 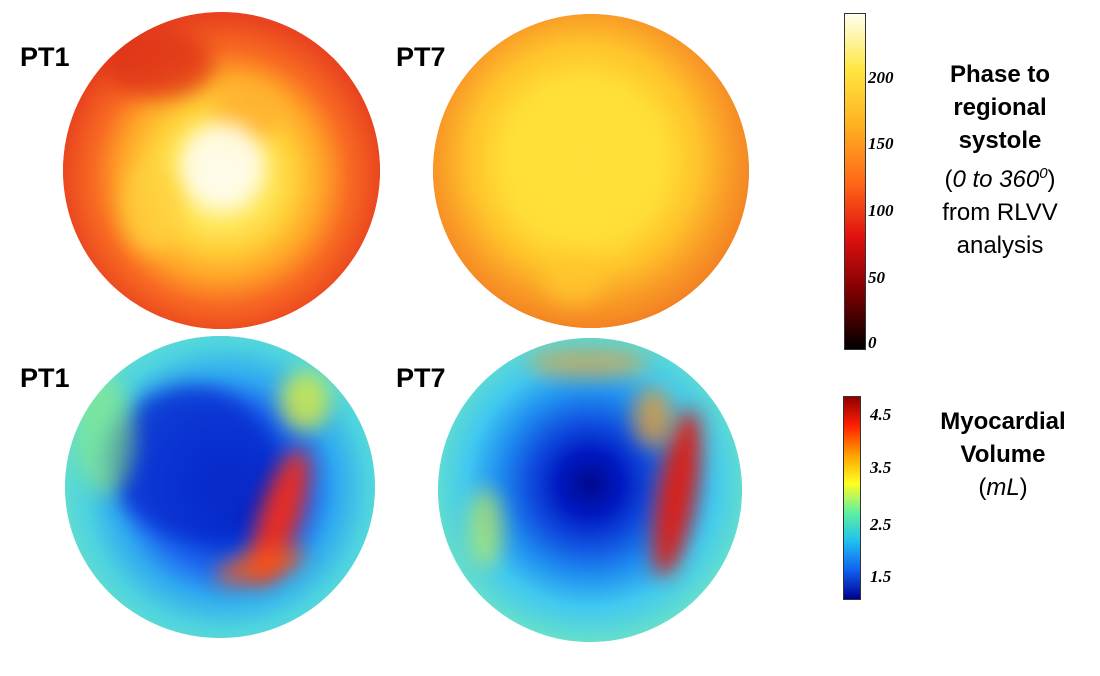 What do you see at coordinates (876, 277) in the screenshot?
I see `phase-tick-50: 50` at bounding box center [876, 277].